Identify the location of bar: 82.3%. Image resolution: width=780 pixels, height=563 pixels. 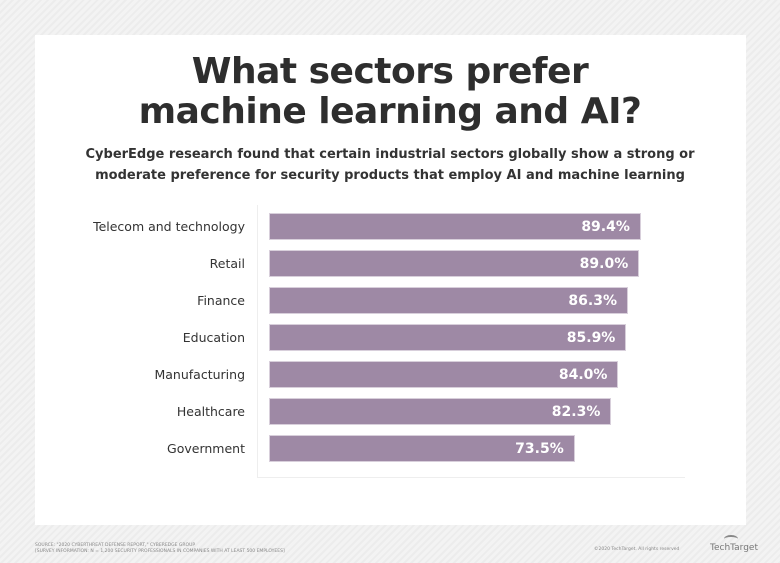
(440, 411).